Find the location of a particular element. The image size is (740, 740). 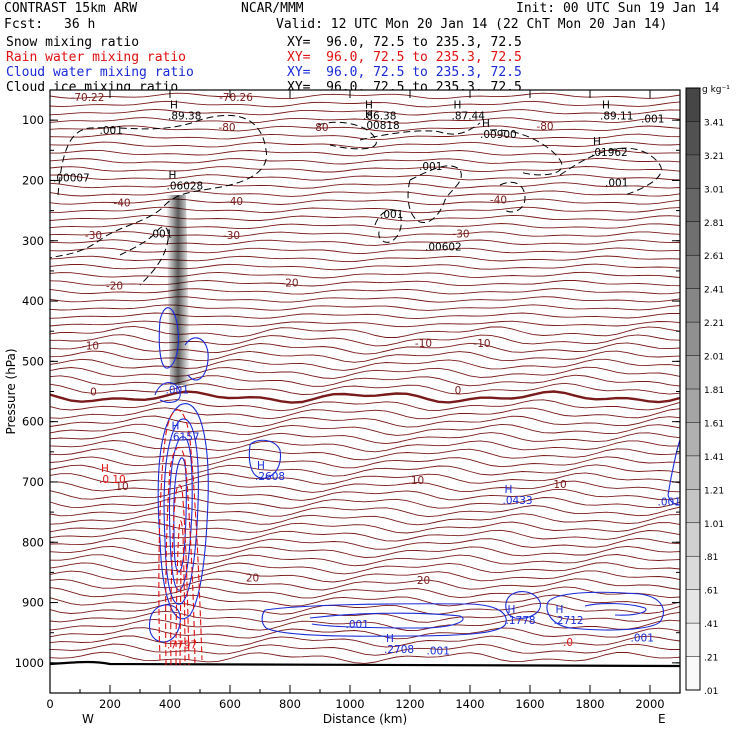

maximum-value: .6157 is located at coordinates (185, 438).